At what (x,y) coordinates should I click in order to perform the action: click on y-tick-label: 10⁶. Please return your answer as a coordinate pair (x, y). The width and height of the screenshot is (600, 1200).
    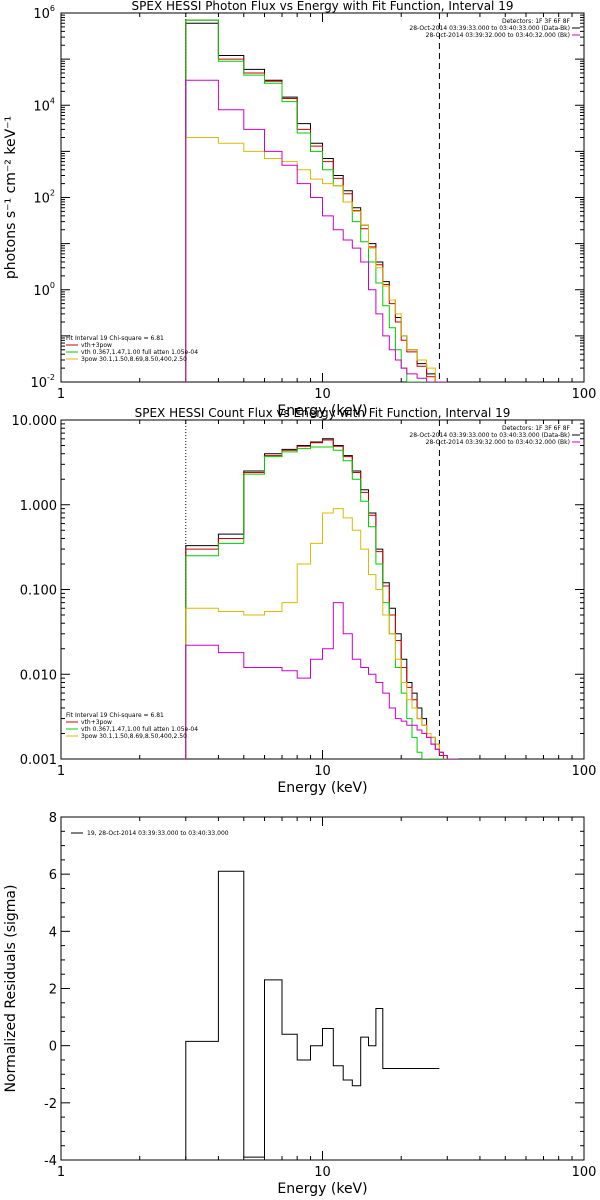
    Looking at the image, I should click on (44, 13).